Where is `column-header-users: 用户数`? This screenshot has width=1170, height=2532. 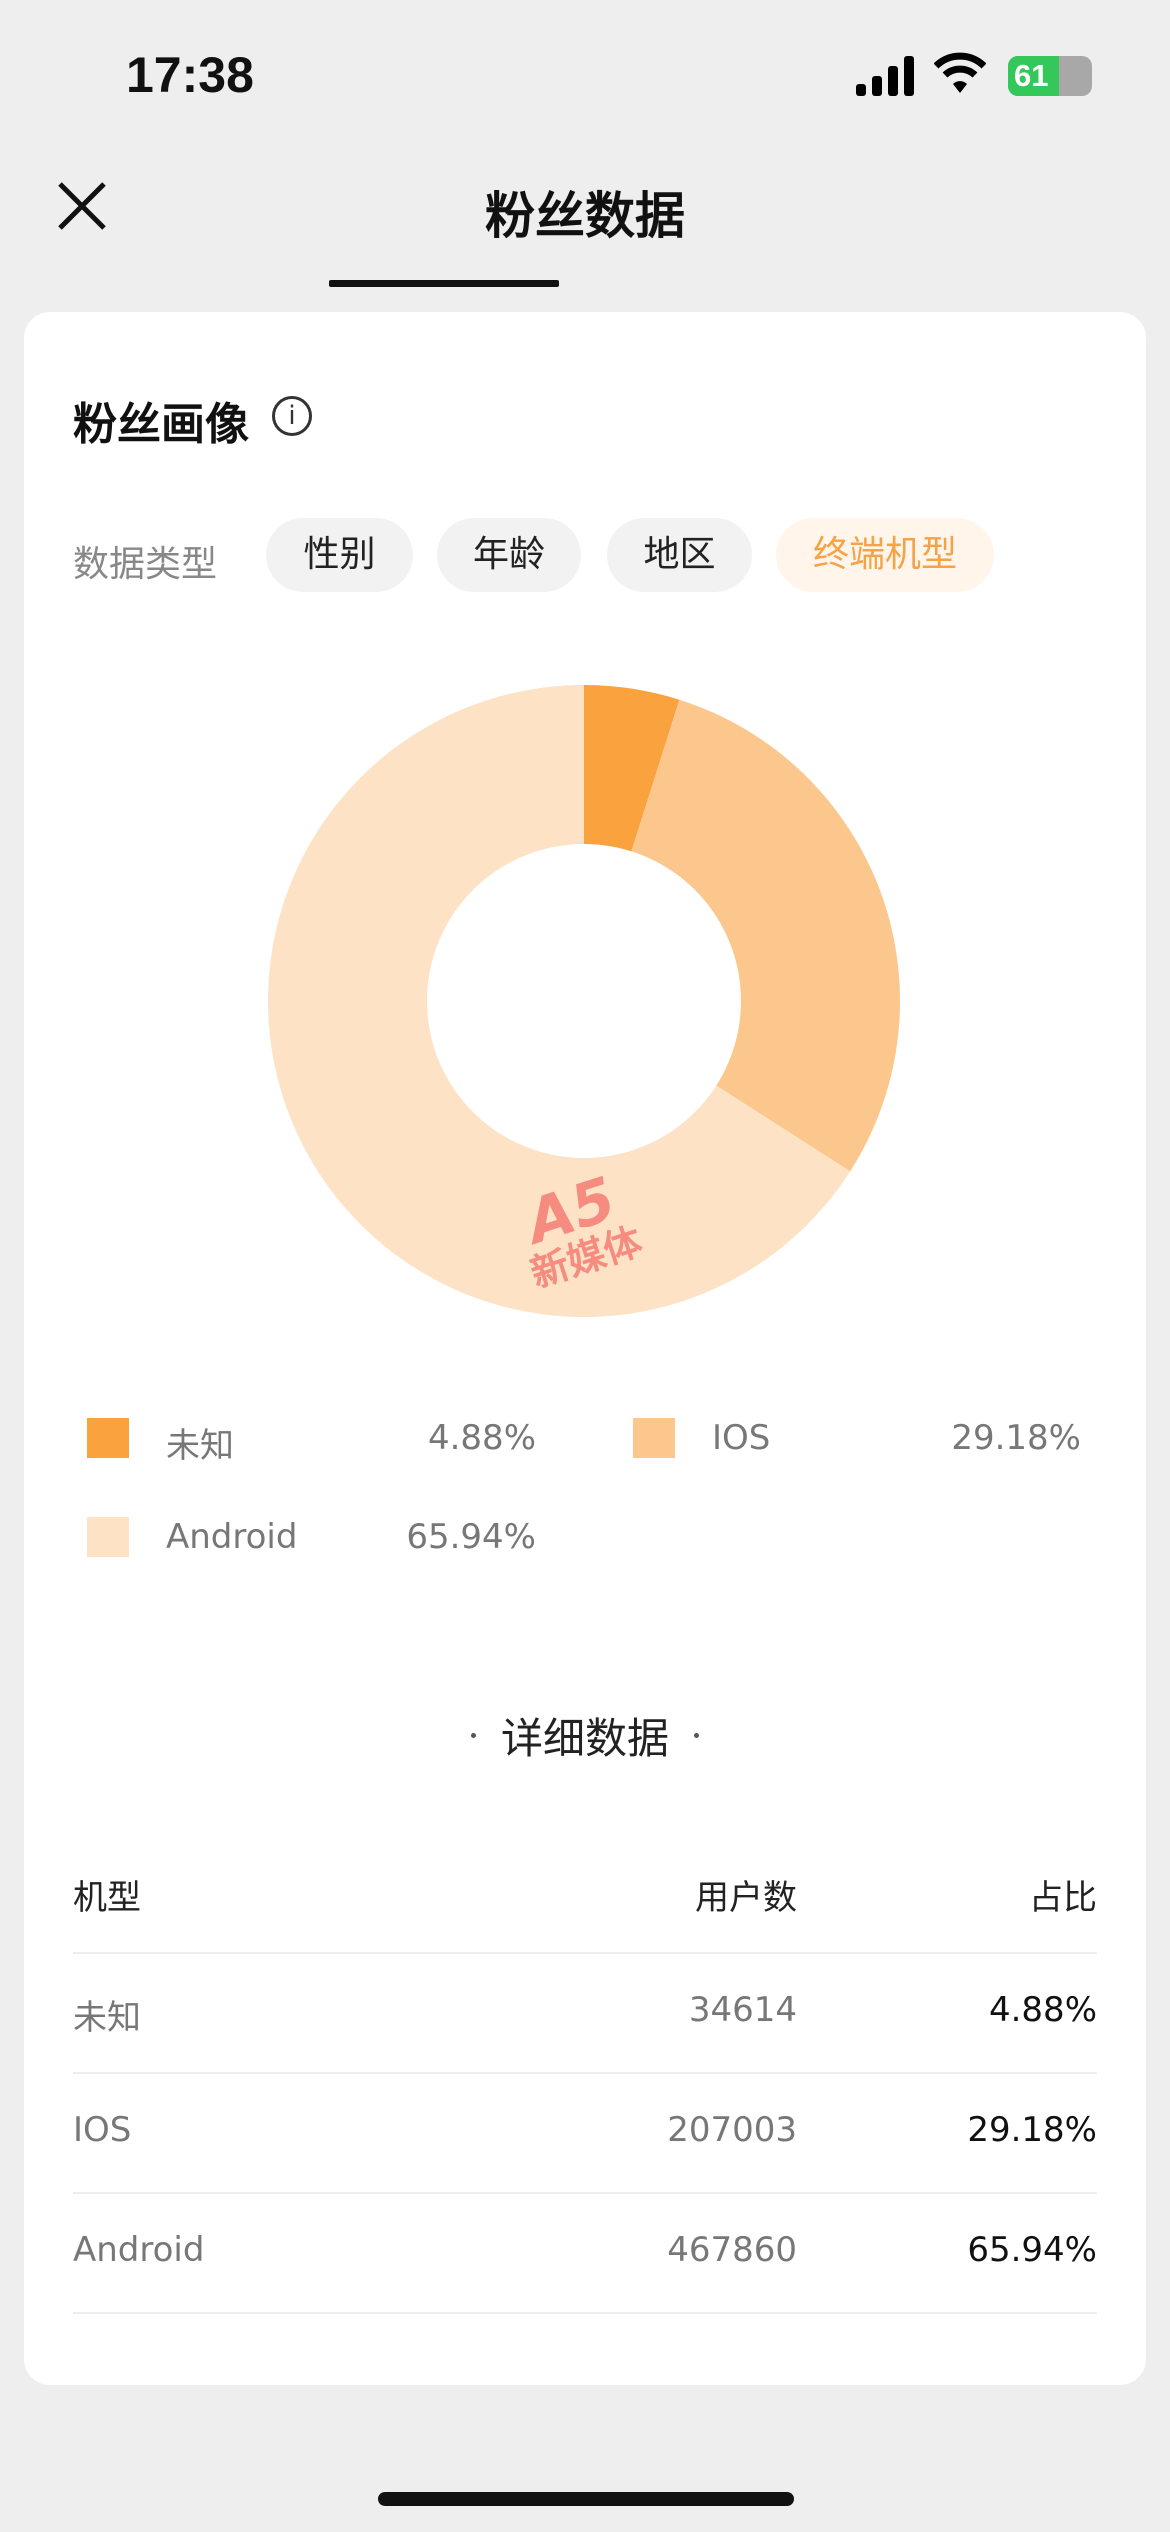
column-header-users: 用户数 is located at coordinates (746, 1898).